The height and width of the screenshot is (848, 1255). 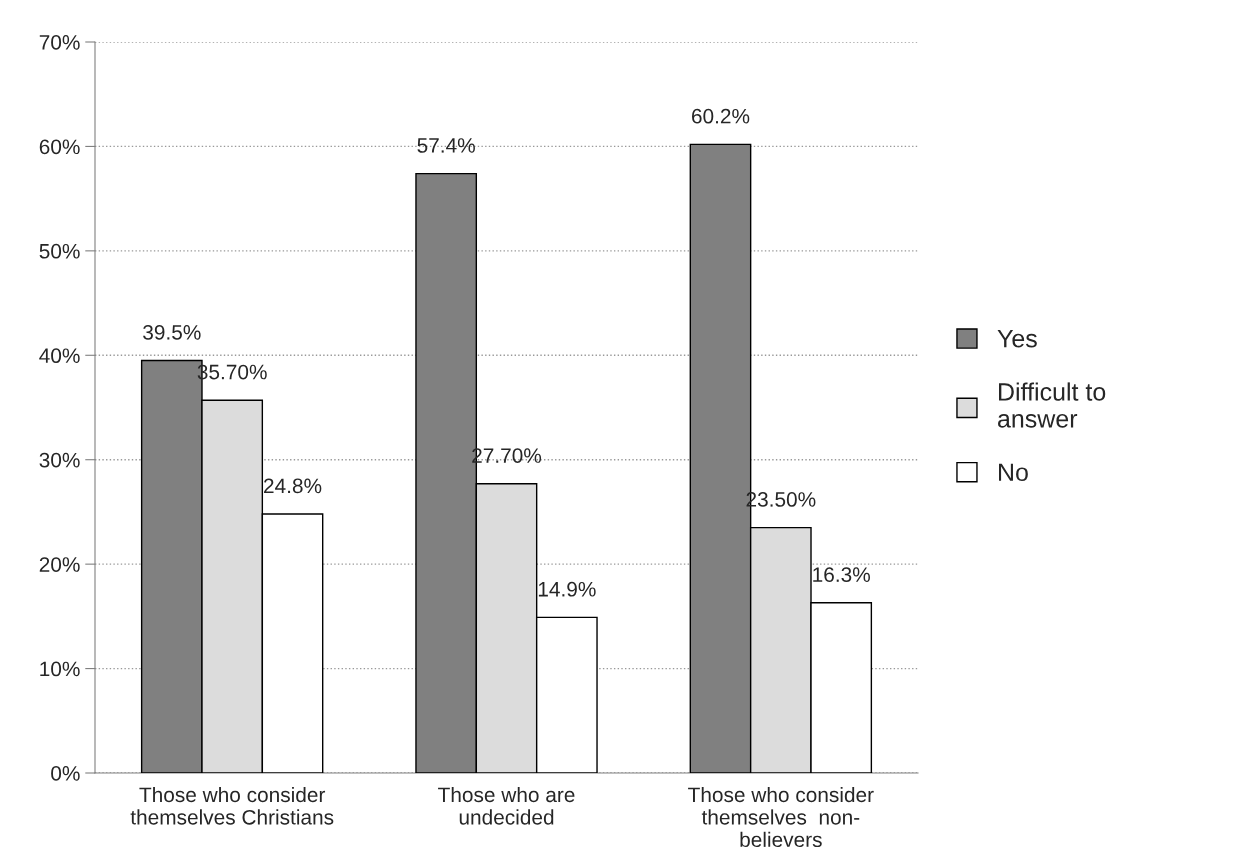 I want to click on legend-label: Difficult to answer, so click(x=1052, y=405).